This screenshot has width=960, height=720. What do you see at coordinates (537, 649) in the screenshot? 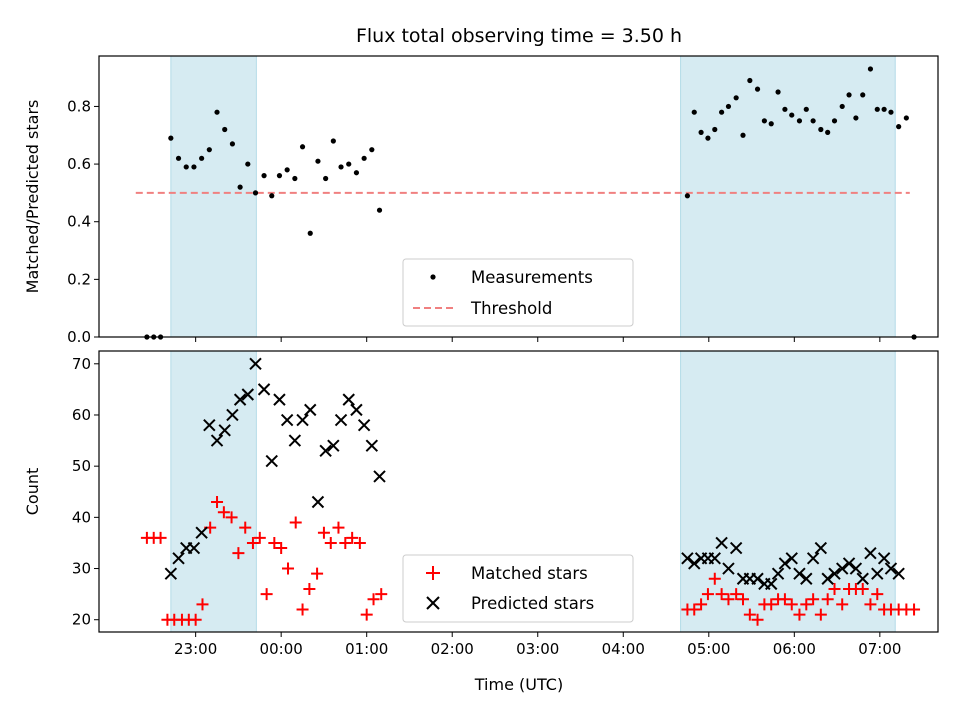
I see `x-tick-label: 03:00` at bounding box center [537, 649].